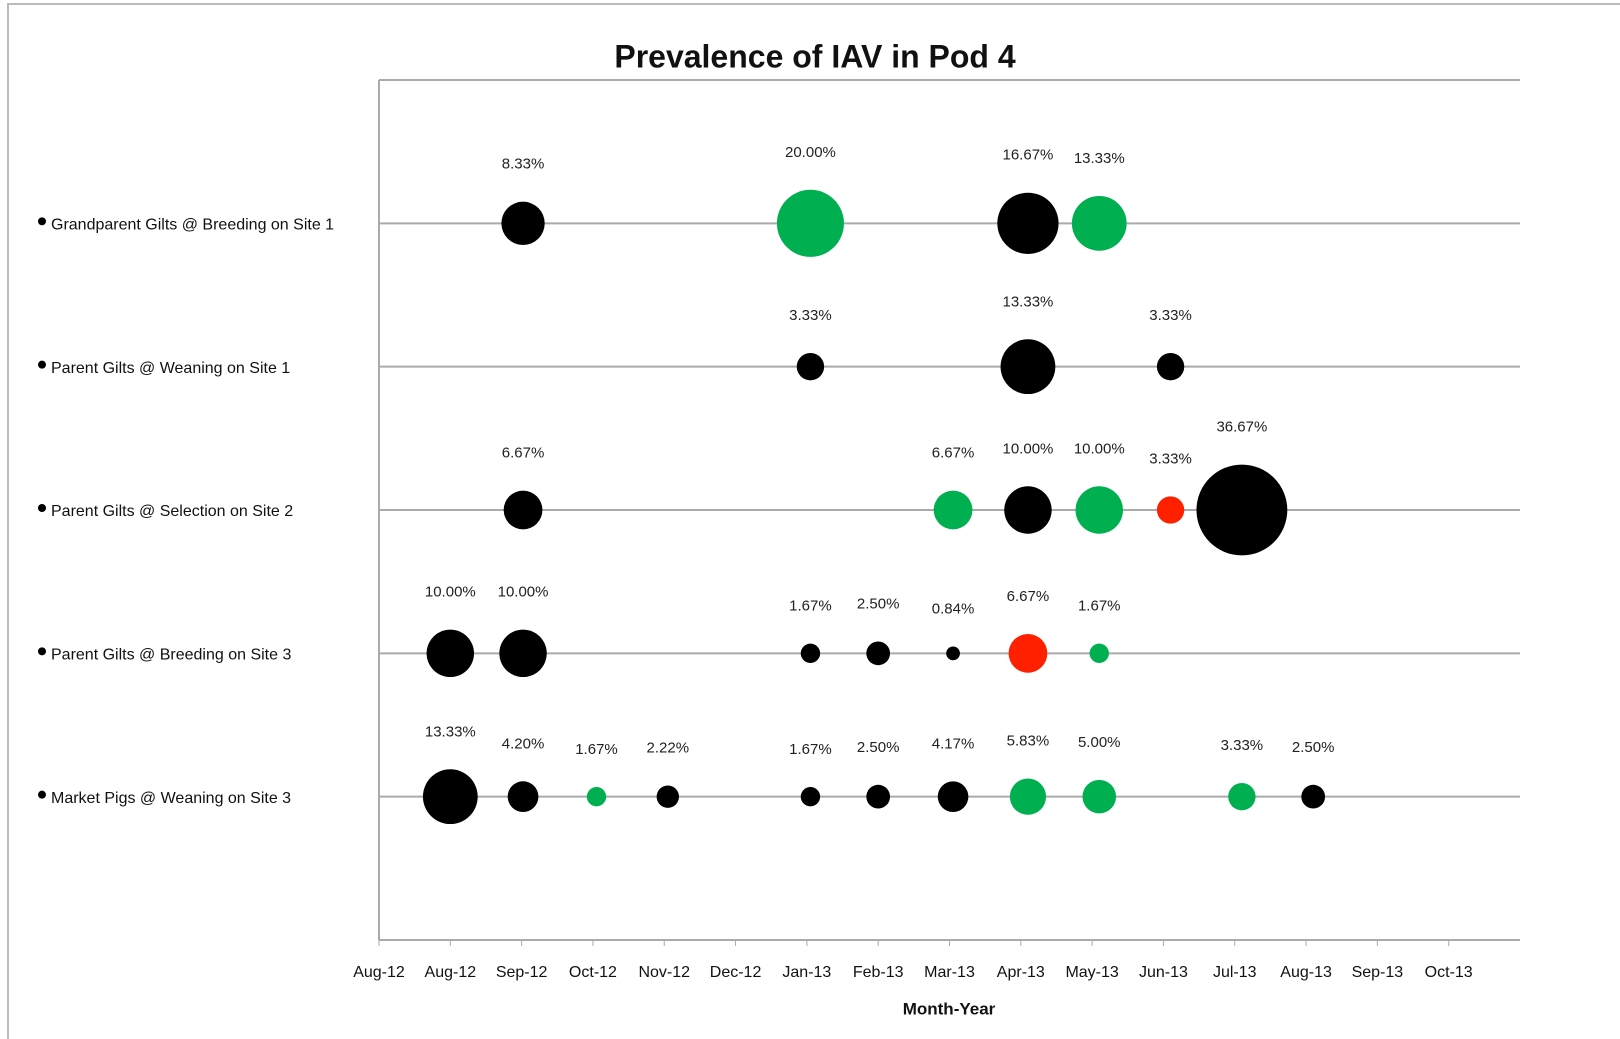 This screenshot has height=1039, width=1620. I want to click on x-axis-title: Month-Year, so click(949, 1008).